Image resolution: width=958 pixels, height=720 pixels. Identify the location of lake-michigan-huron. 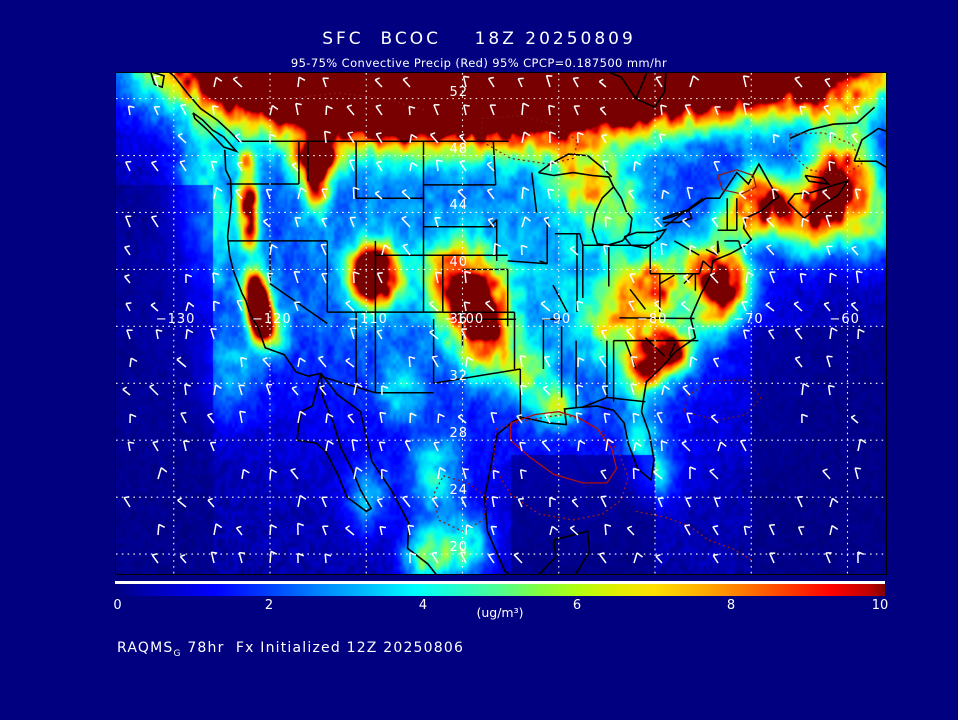
(585, 209).